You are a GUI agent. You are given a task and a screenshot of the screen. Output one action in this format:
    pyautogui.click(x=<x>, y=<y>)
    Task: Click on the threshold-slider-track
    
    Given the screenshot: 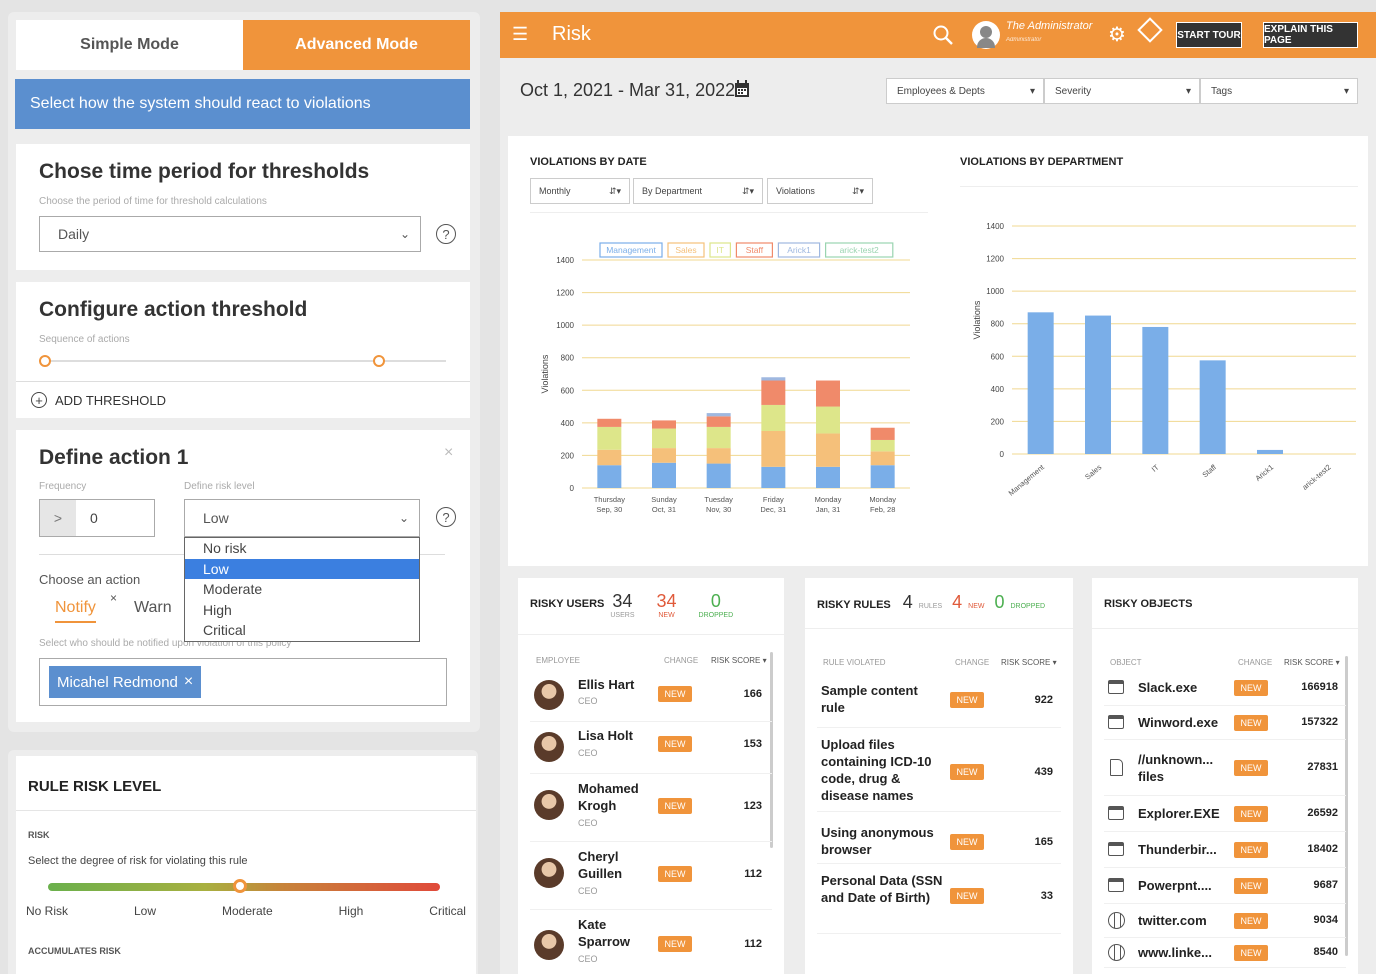 What is the action you would take?
    pyautogui.click(x=246, y=361)
    